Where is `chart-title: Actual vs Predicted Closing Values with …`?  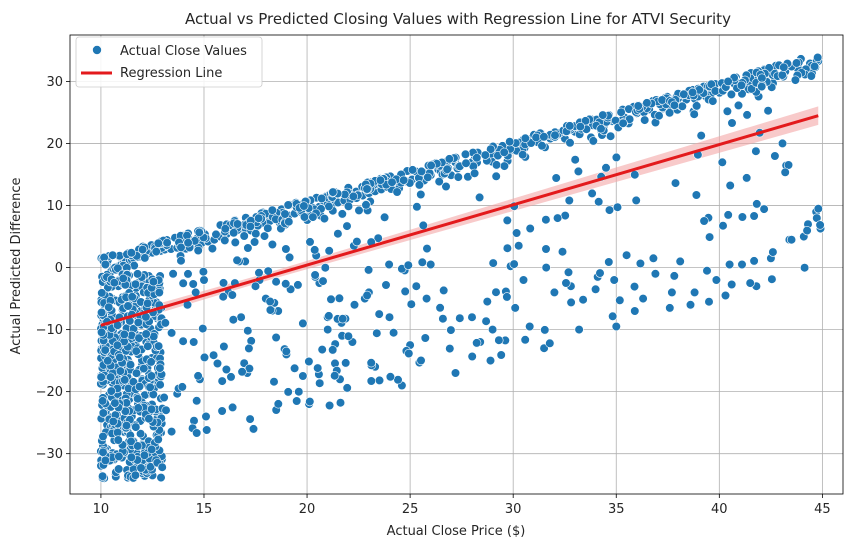 chart-title: Actual vs Predicted Closing Values with … is located at coordinates (458, 19).